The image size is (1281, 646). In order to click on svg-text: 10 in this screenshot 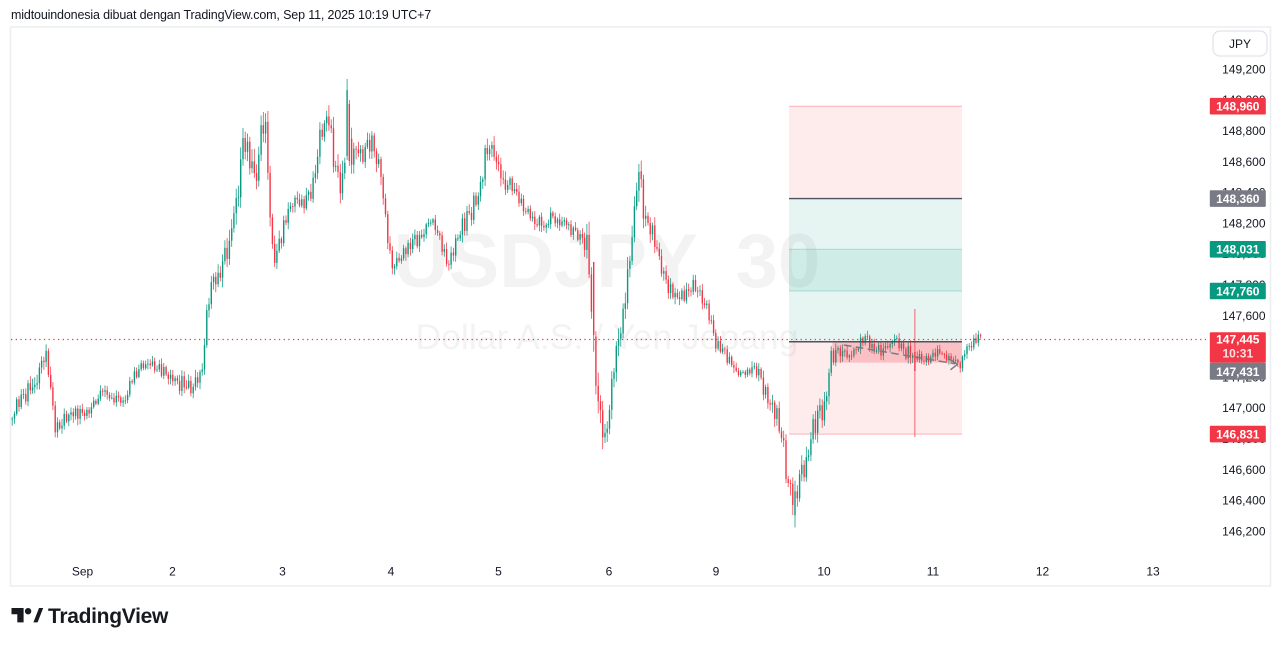, I will do `click(824, 572)`.